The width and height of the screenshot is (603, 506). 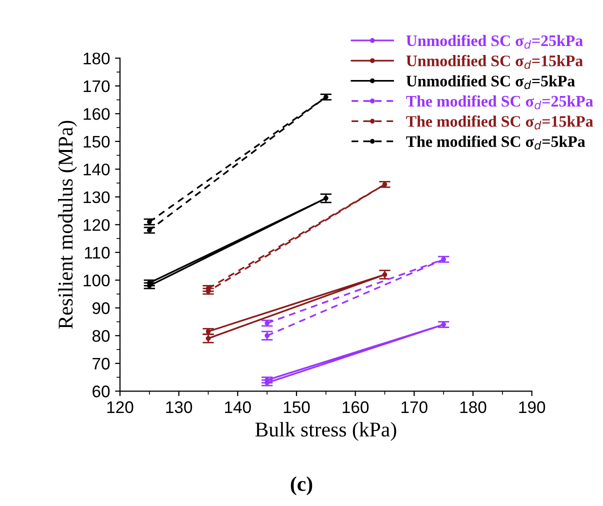 I want to click on x-tick-label: 180, so click(x=473, y=407).